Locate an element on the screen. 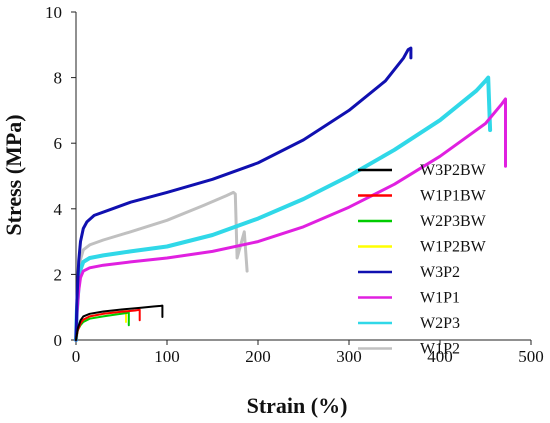  x-tick-label: 300 is located at coordinates (349, 356).